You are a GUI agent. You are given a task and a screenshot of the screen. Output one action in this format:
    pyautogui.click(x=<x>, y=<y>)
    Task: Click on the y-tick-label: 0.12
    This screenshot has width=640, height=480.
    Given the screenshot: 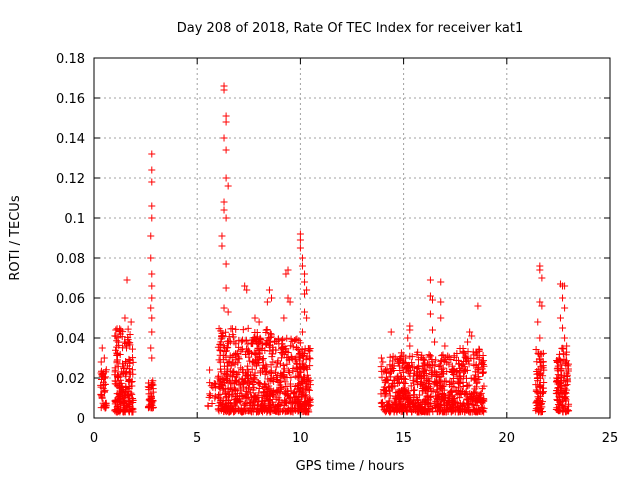 What is the action you would take?
    pyautogui.click(x=70, y=179)
    